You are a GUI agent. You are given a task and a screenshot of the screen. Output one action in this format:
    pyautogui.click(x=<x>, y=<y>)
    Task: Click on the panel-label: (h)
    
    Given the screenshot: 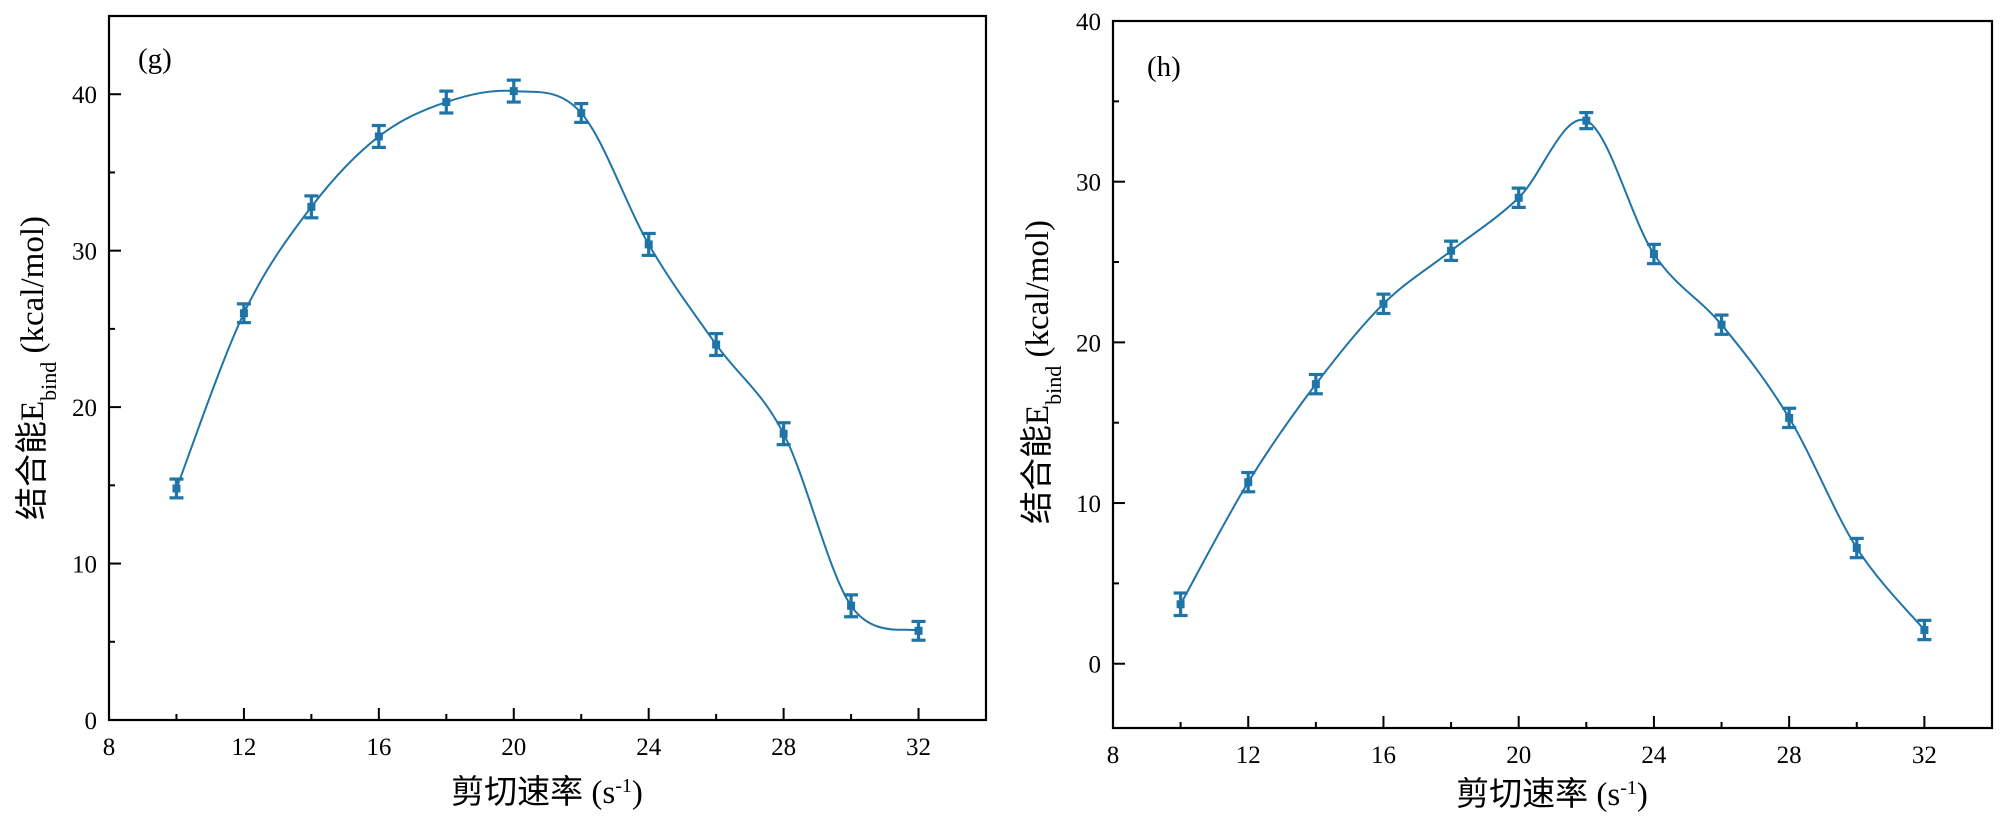 What is the action you would take?
    pyautogui.click(x=1164, y=67)
    